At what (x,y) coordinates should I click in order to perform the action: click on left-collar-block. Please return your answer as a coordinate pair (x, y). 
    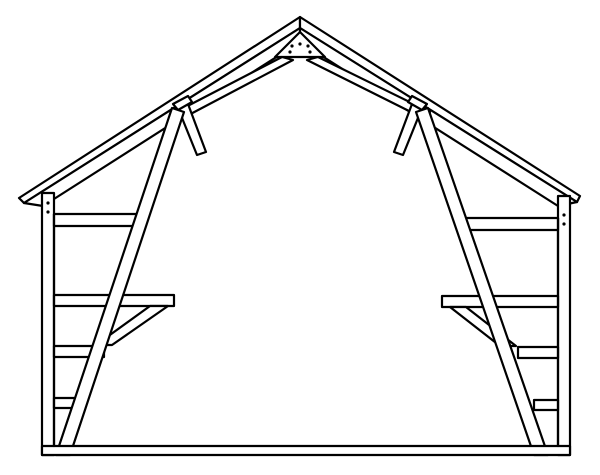
    Looking at the image, I should click on (182, 103).